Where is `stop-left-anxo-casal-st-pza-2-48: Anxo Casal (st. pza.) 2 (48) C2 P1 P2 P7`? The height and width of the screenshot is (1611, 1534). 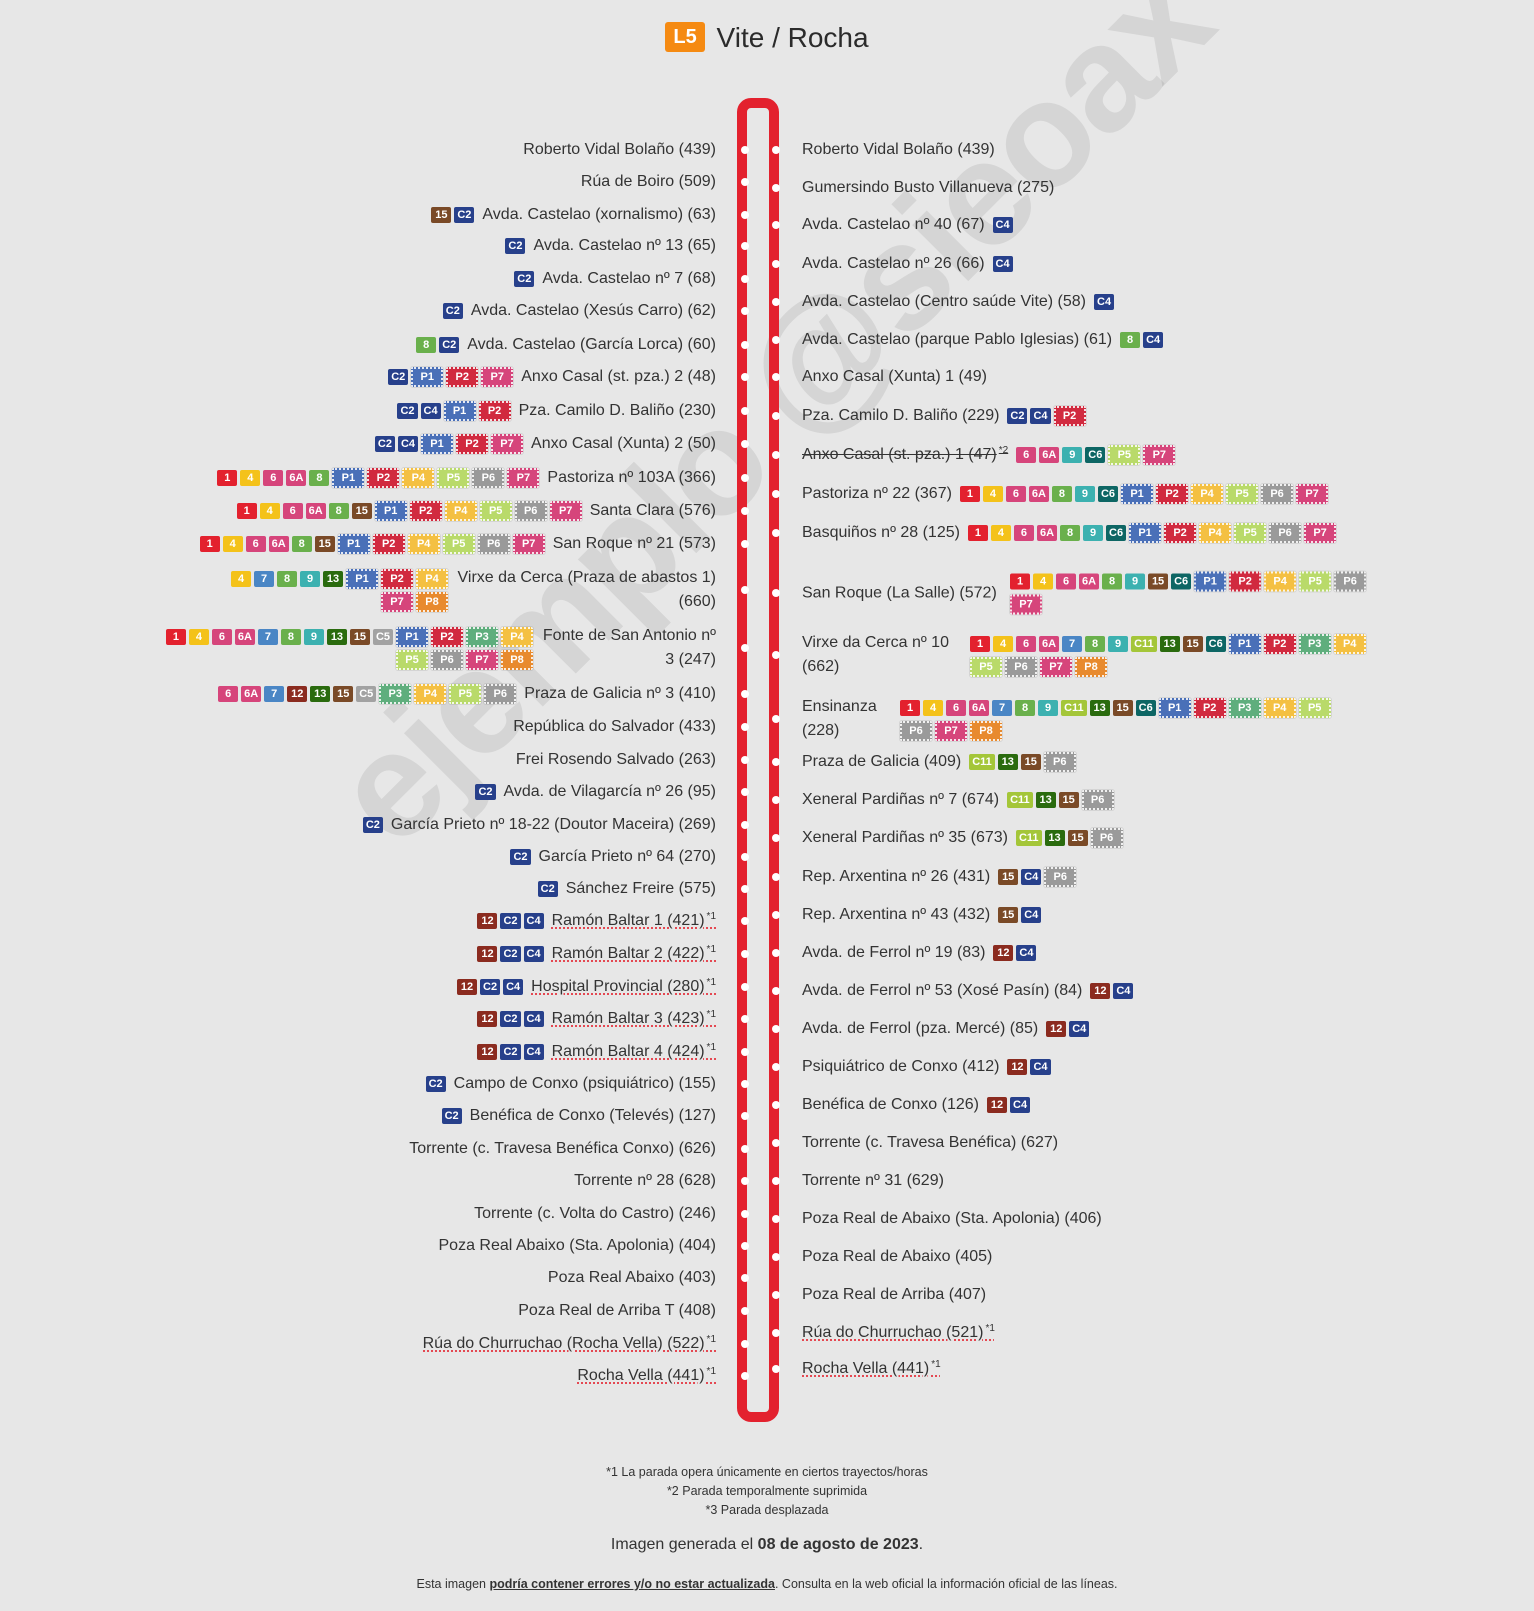
stop-left-anxo-casal-st-pza-2-48: Anxo Casal (st. pza.) 2 (48) C2 P1 P2 P7 is located at coordinates (552, 377).